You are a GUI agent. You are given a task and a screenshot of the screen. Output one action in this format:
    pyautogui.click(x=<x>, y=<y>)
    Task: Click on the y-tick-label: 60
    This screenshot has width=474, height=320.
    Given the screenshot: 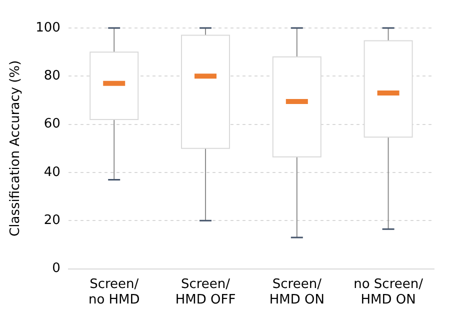 What is the action you would take?
    pyautogui.click(x=52, y=124)
    